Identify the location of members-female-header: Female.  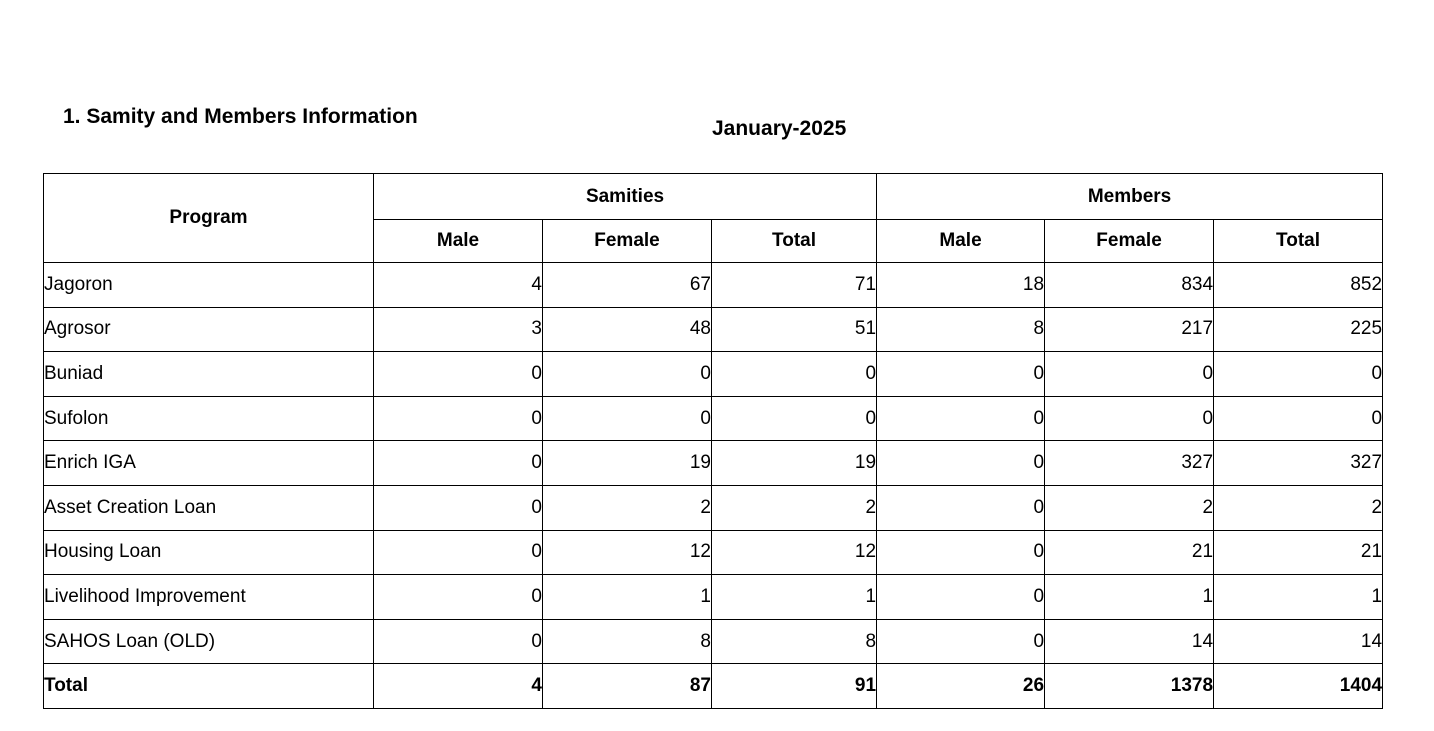
(1129, 241).